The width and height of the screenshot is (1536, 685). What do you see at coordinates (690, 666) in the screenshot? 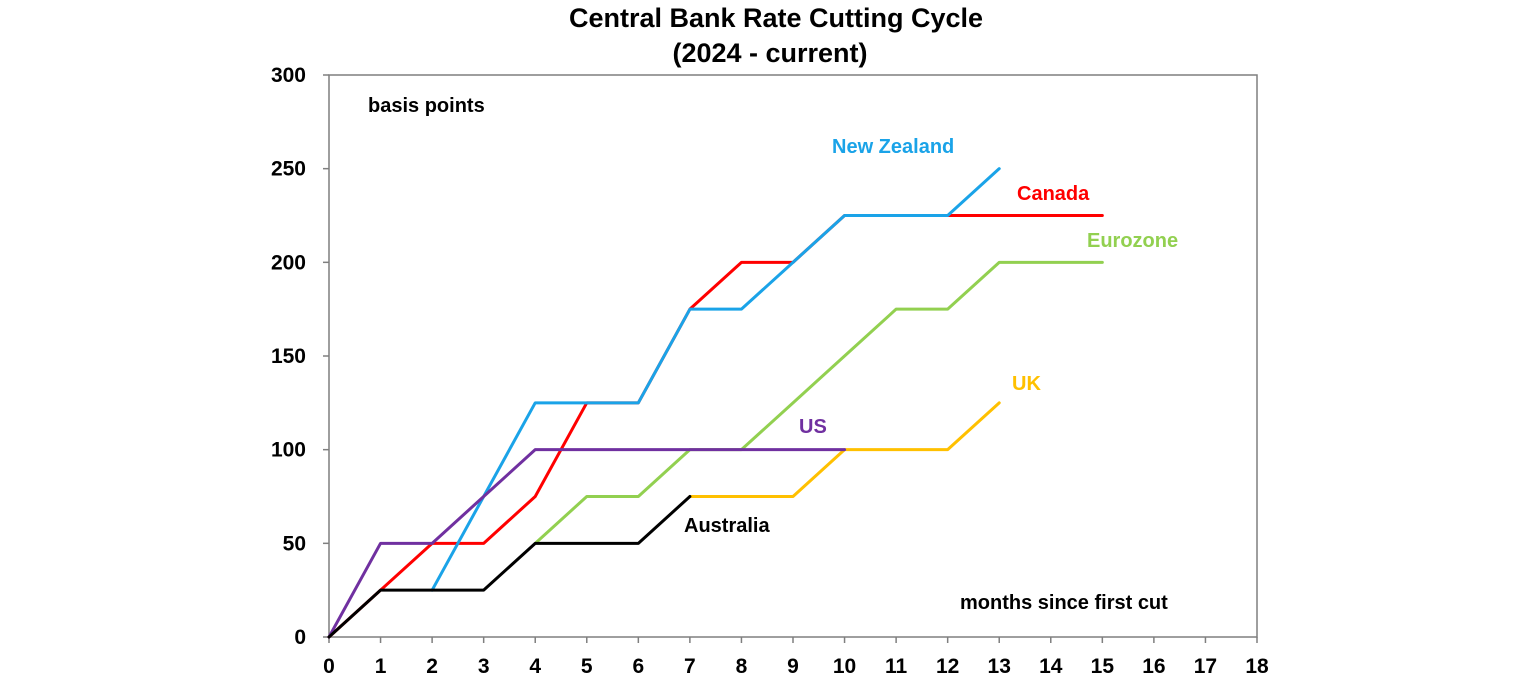
I see `x-tick-label: 7` at bounding box center [690, 666].